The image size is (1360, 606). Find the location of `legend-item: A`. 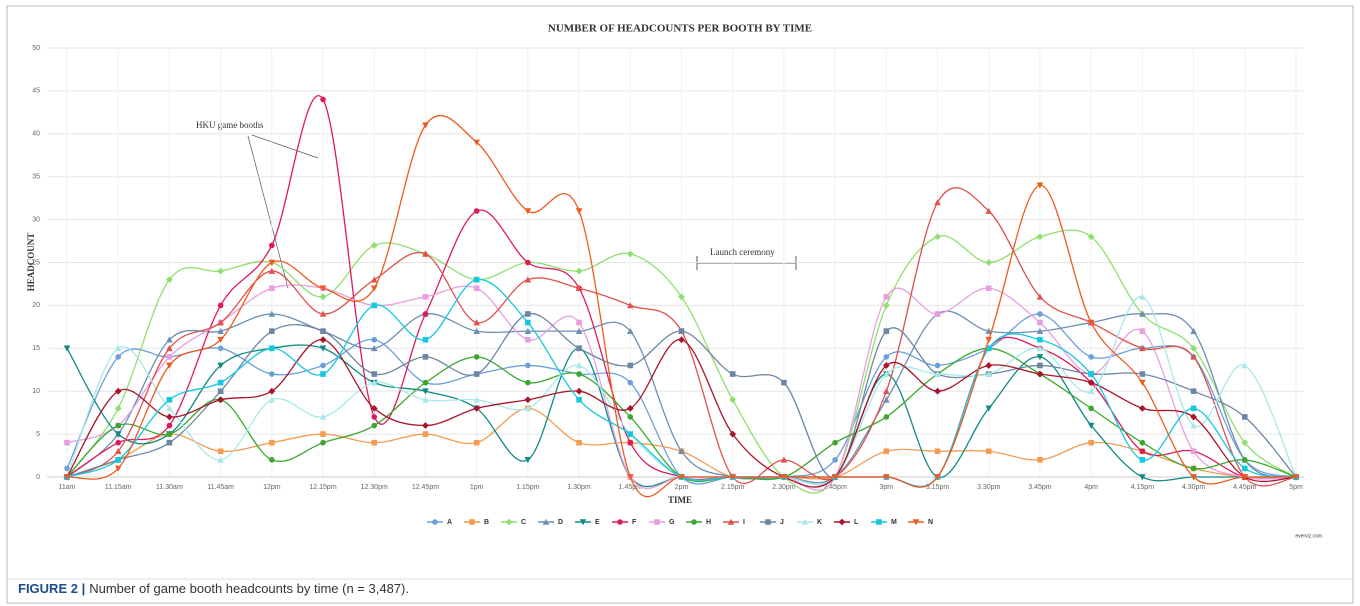

legend-item: A is located at coordinates (439, 522).